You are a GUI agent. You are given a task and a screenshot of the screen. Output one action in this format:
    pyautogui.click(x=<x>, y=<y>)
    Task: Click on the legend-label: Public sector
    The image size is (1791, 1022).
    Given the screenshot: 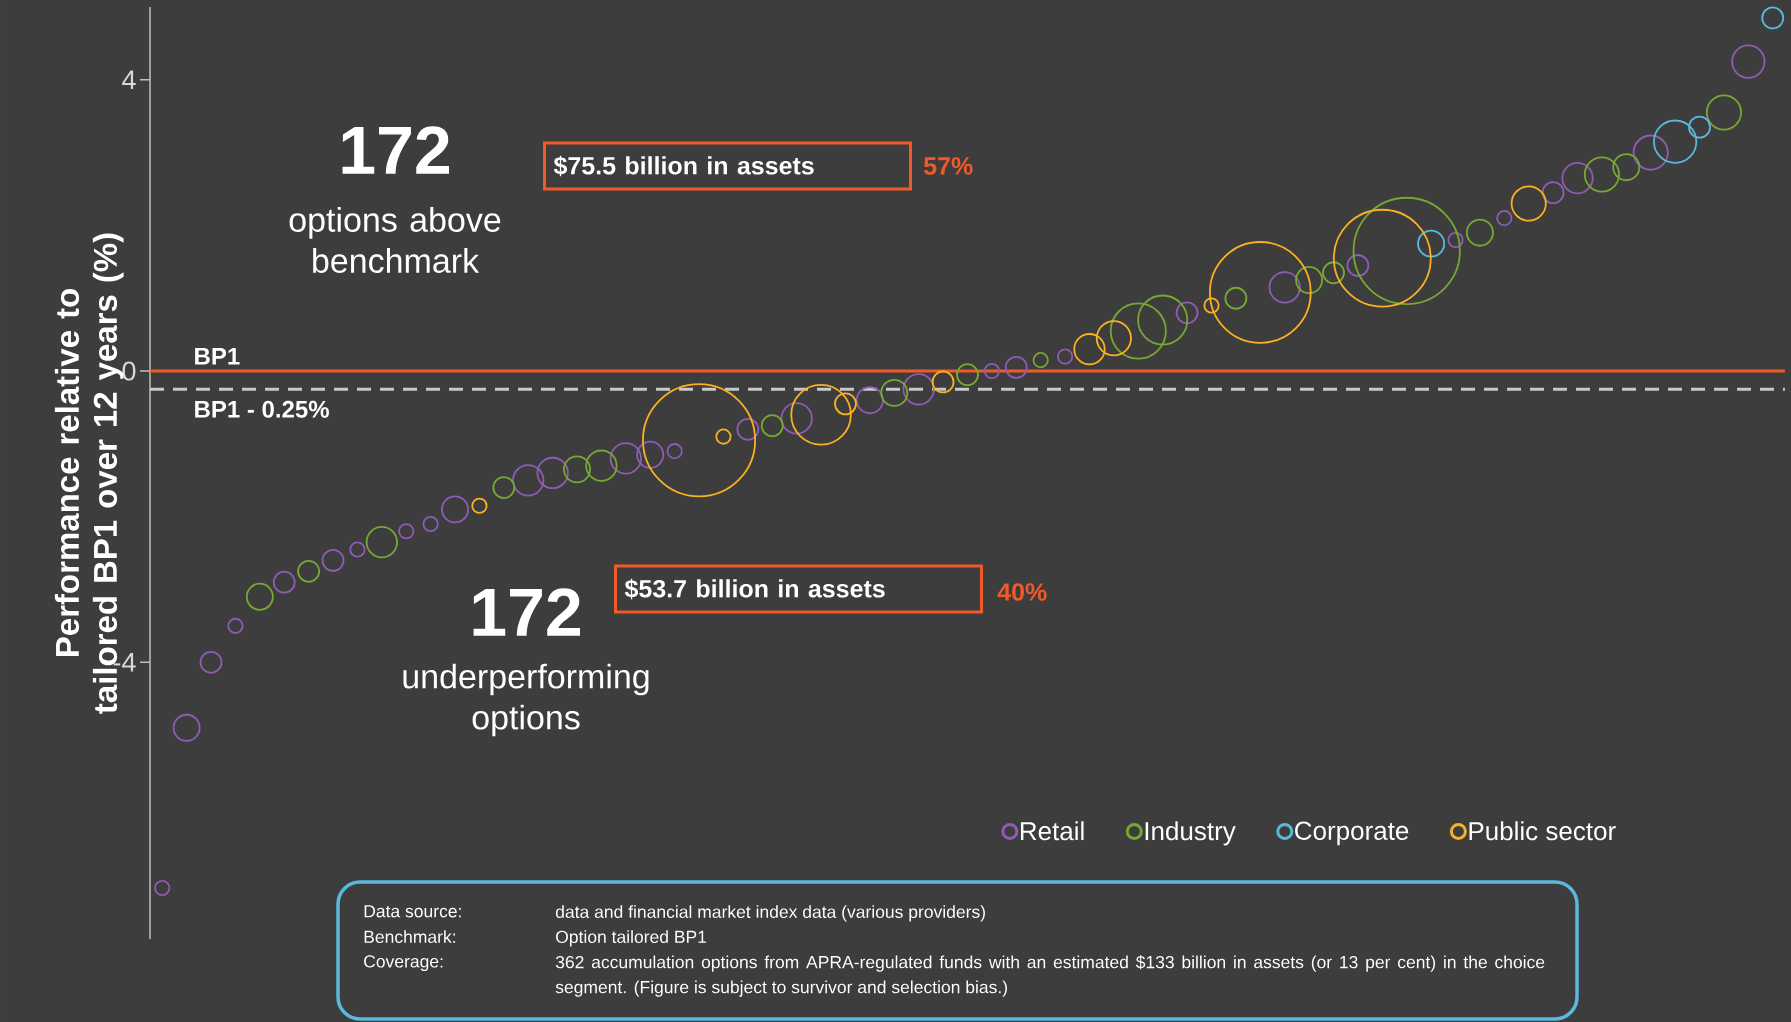 What is the action you would take?
    pyautogui.click(x=1542, y=831)
    